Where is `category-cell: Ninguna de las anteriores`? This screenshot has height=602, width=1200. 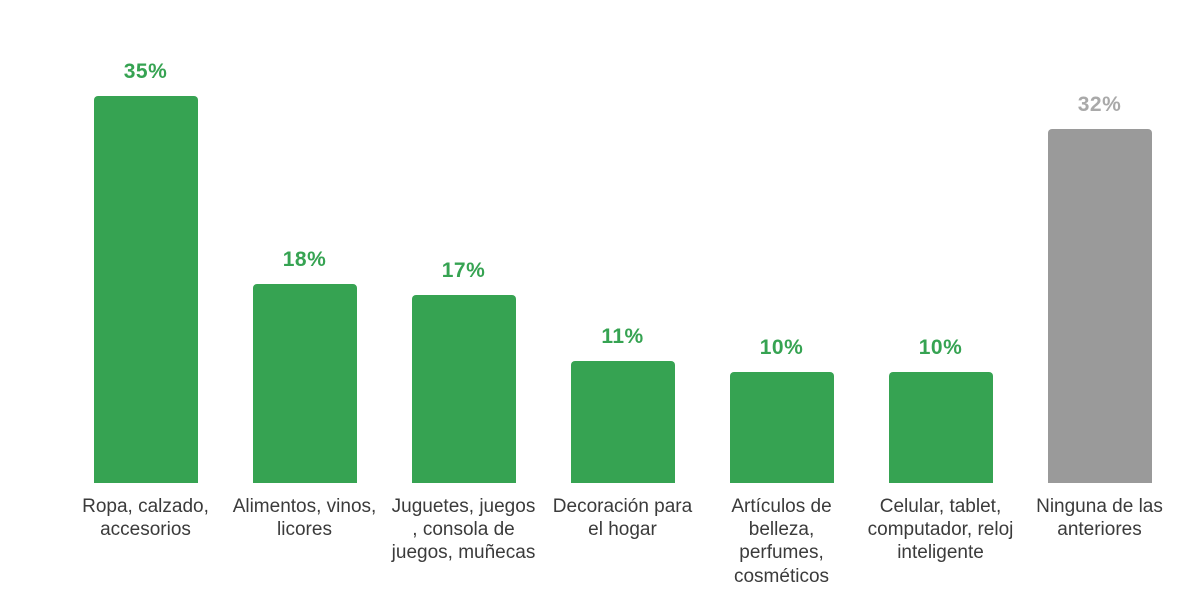
category-cell: Ninguna de las anteriores is located at coordinates (1099, 535).